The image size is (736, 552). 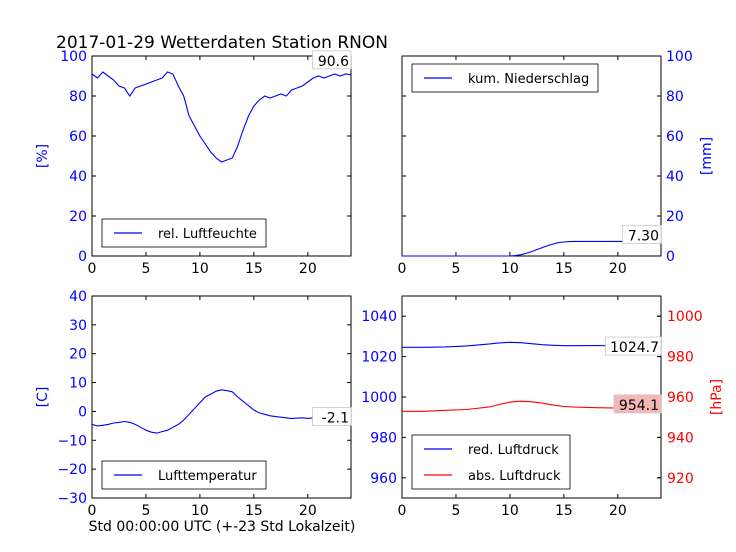 I want to click on precip-frame, so click(x=531, y=156).